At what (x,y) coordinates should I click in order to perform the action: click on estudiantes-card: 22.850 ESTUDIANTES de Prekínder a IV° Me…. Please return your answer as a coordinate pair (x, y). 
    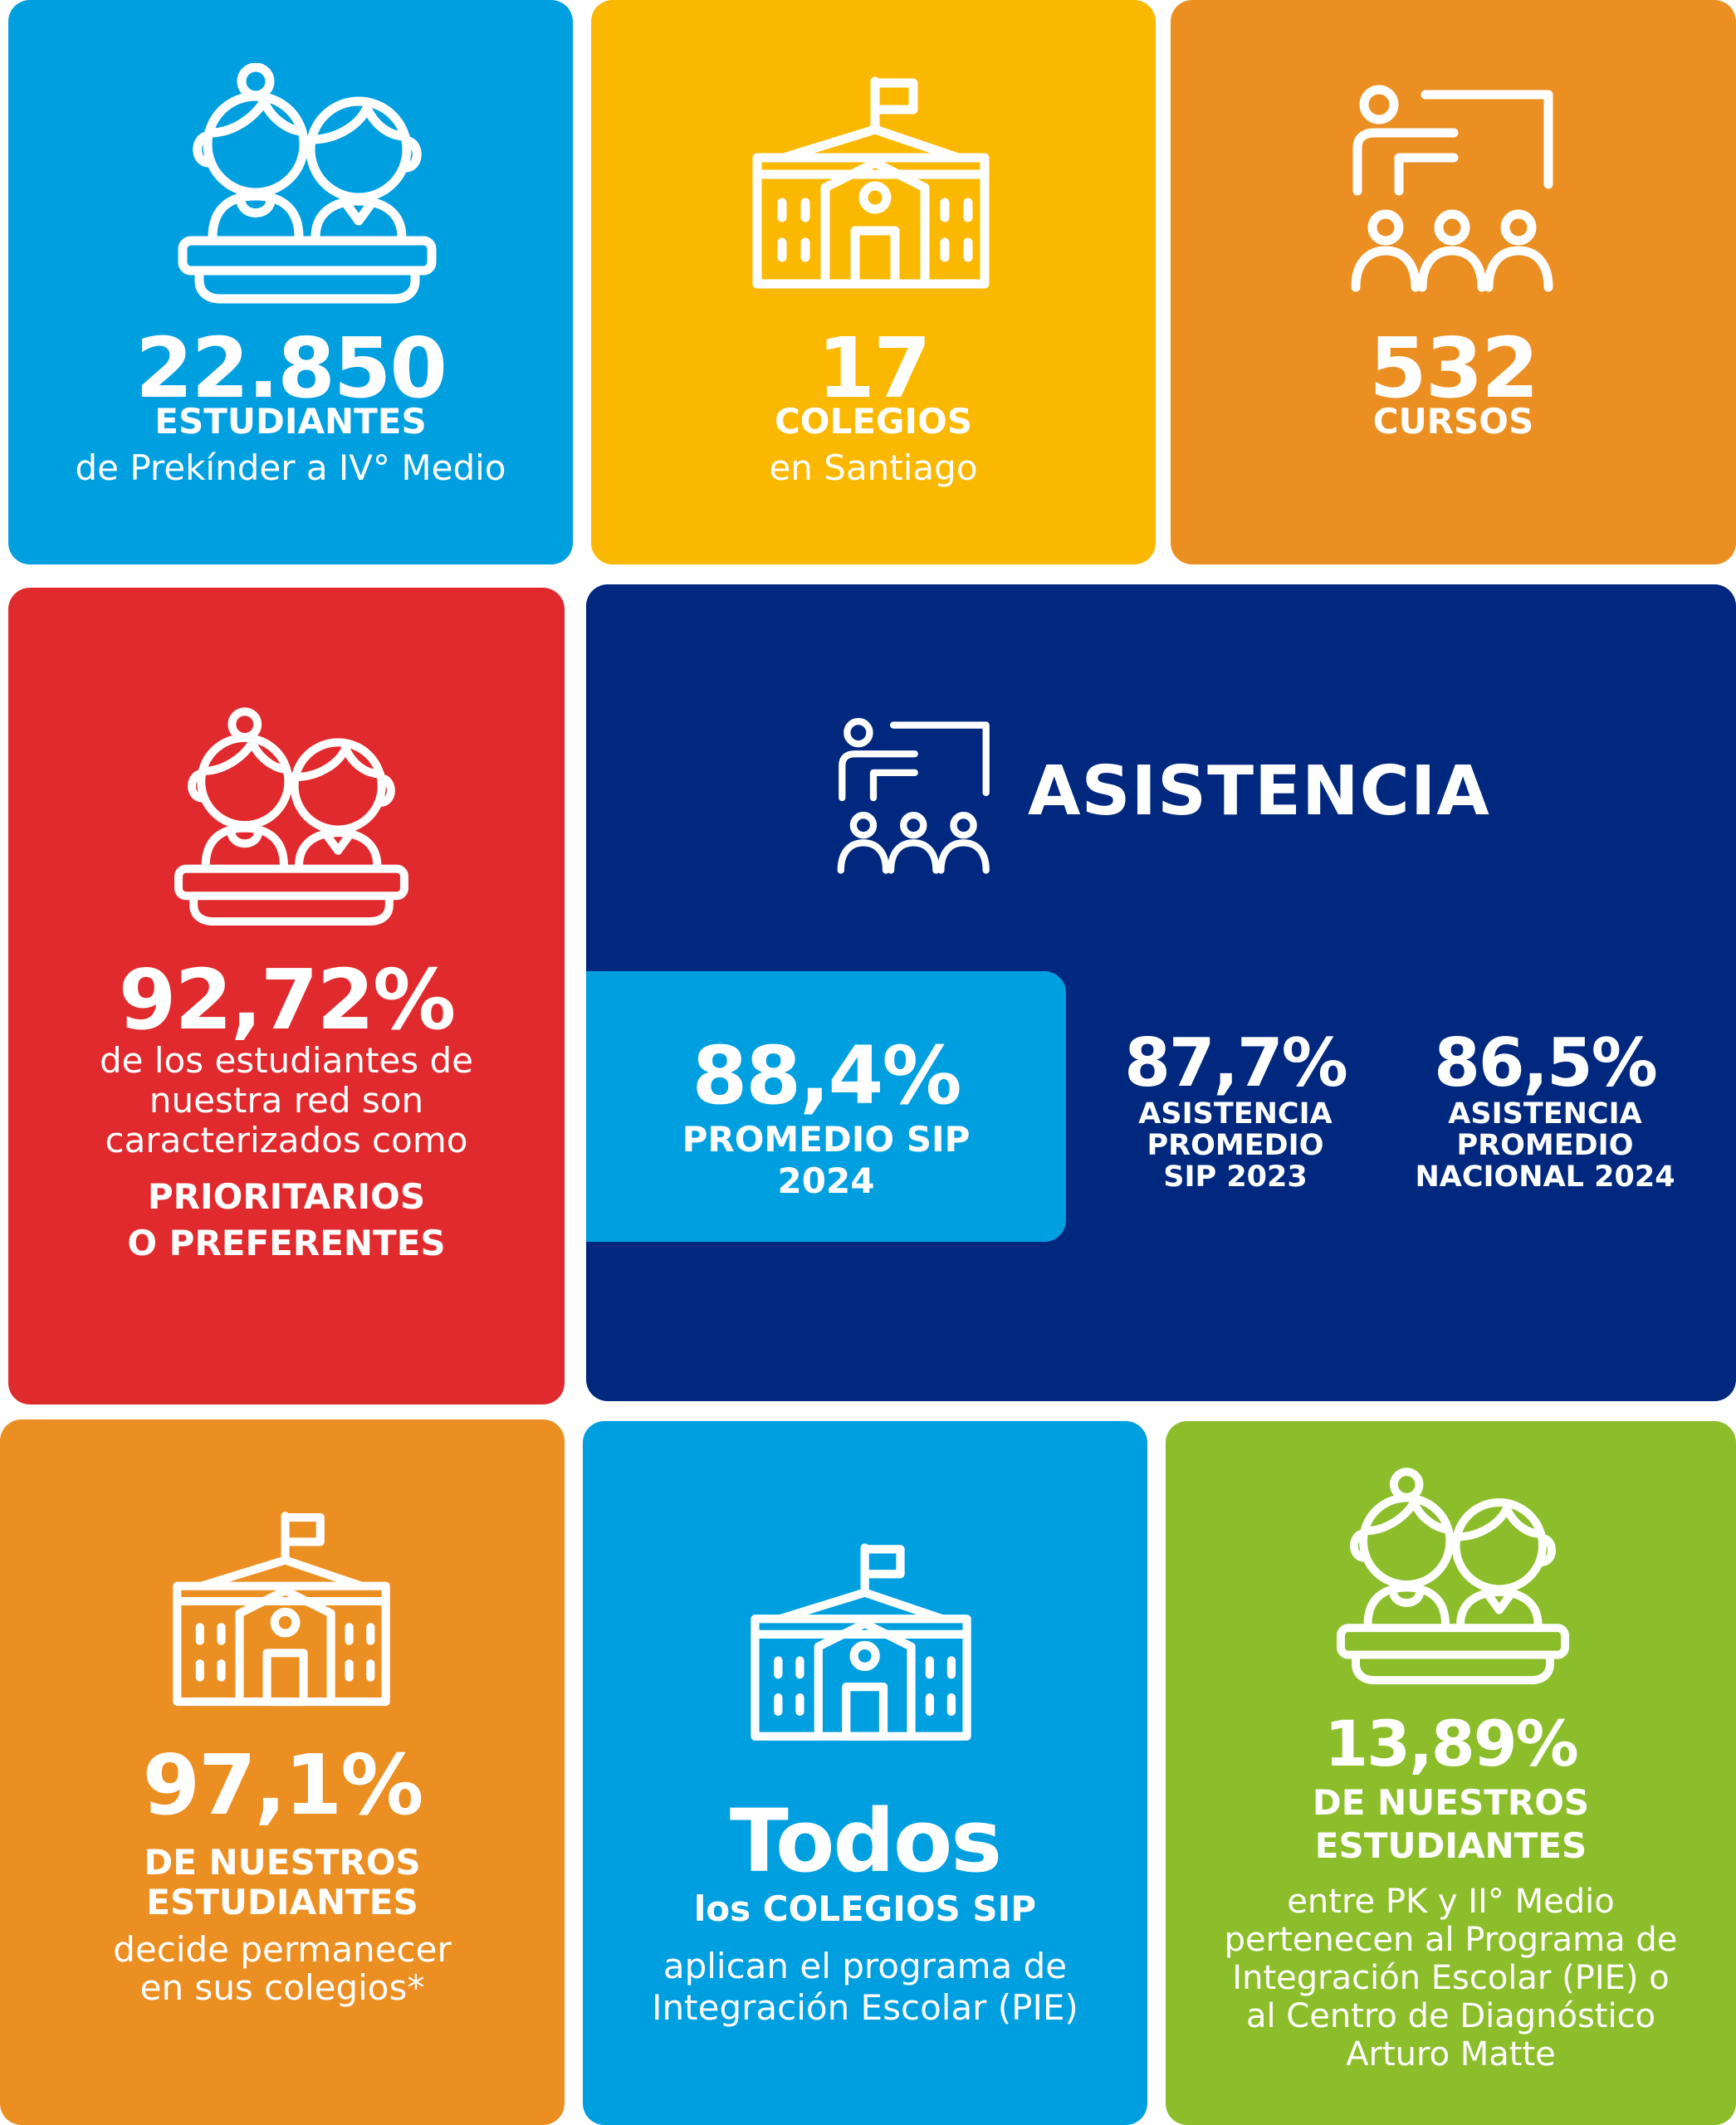
    Looking at the image, I should click on (290, 282).